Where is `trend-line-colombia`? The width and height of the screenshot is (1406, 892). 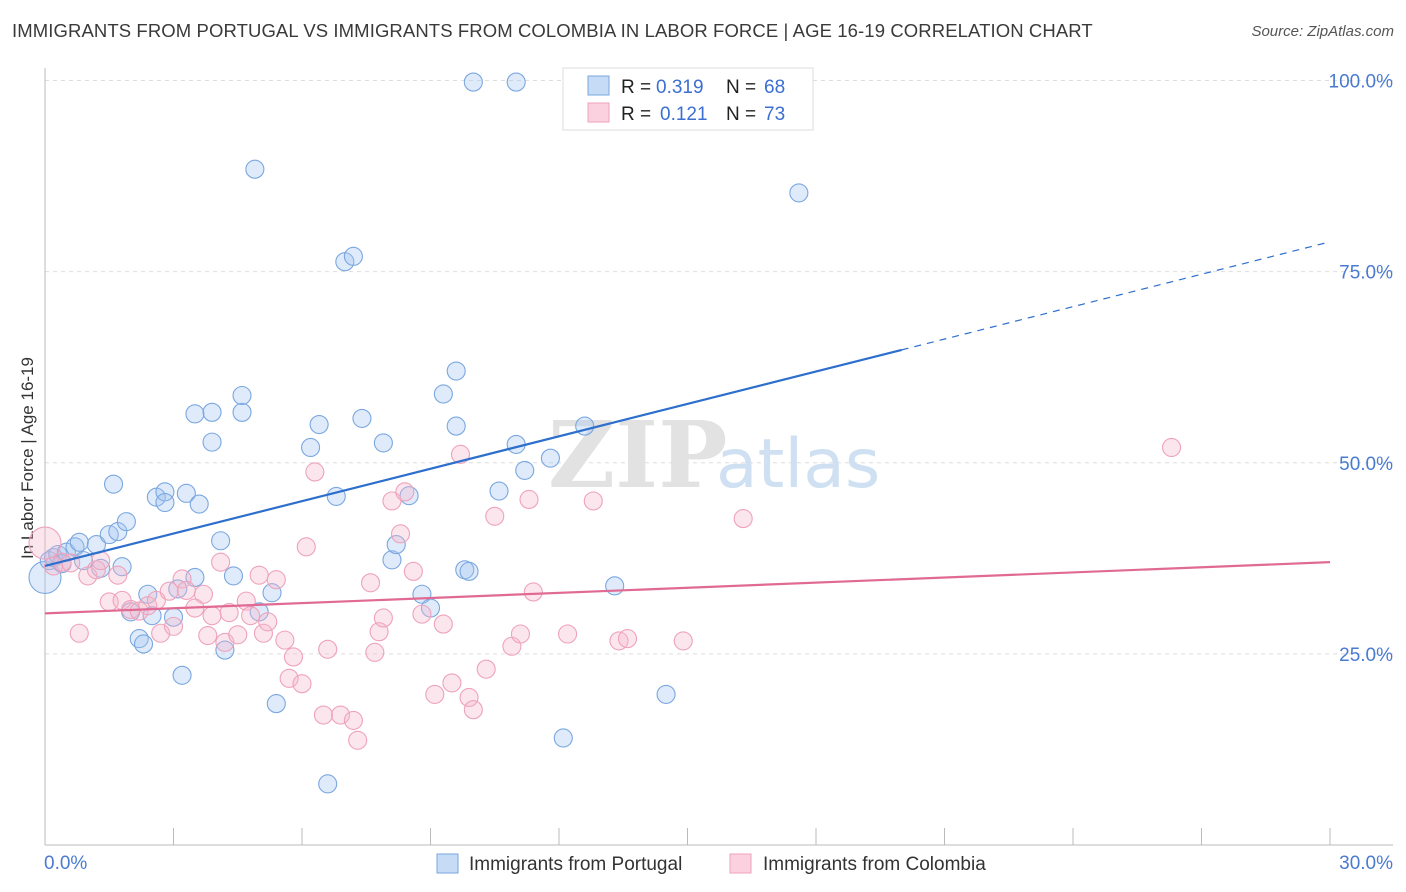
trend-line-colombia is located at coordinates (687, 588).